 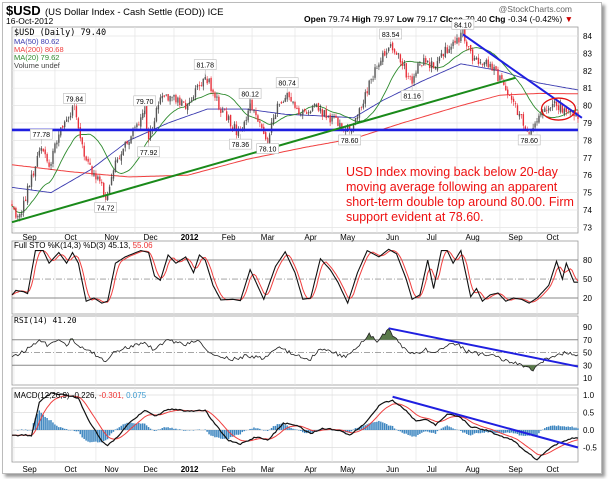 I want to click on sto-axis-label: 20, so click(x=587, y=298).